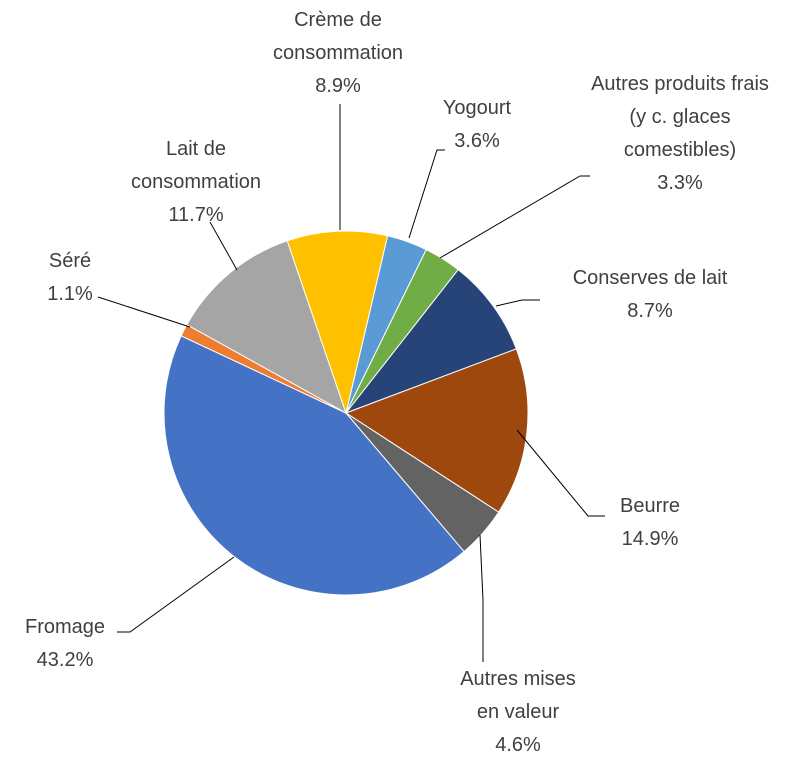 The image size is (805, 762). Describe the element at coordinates (70, 294) in the screenshot. I see `value-label: 1.1%` at that location.